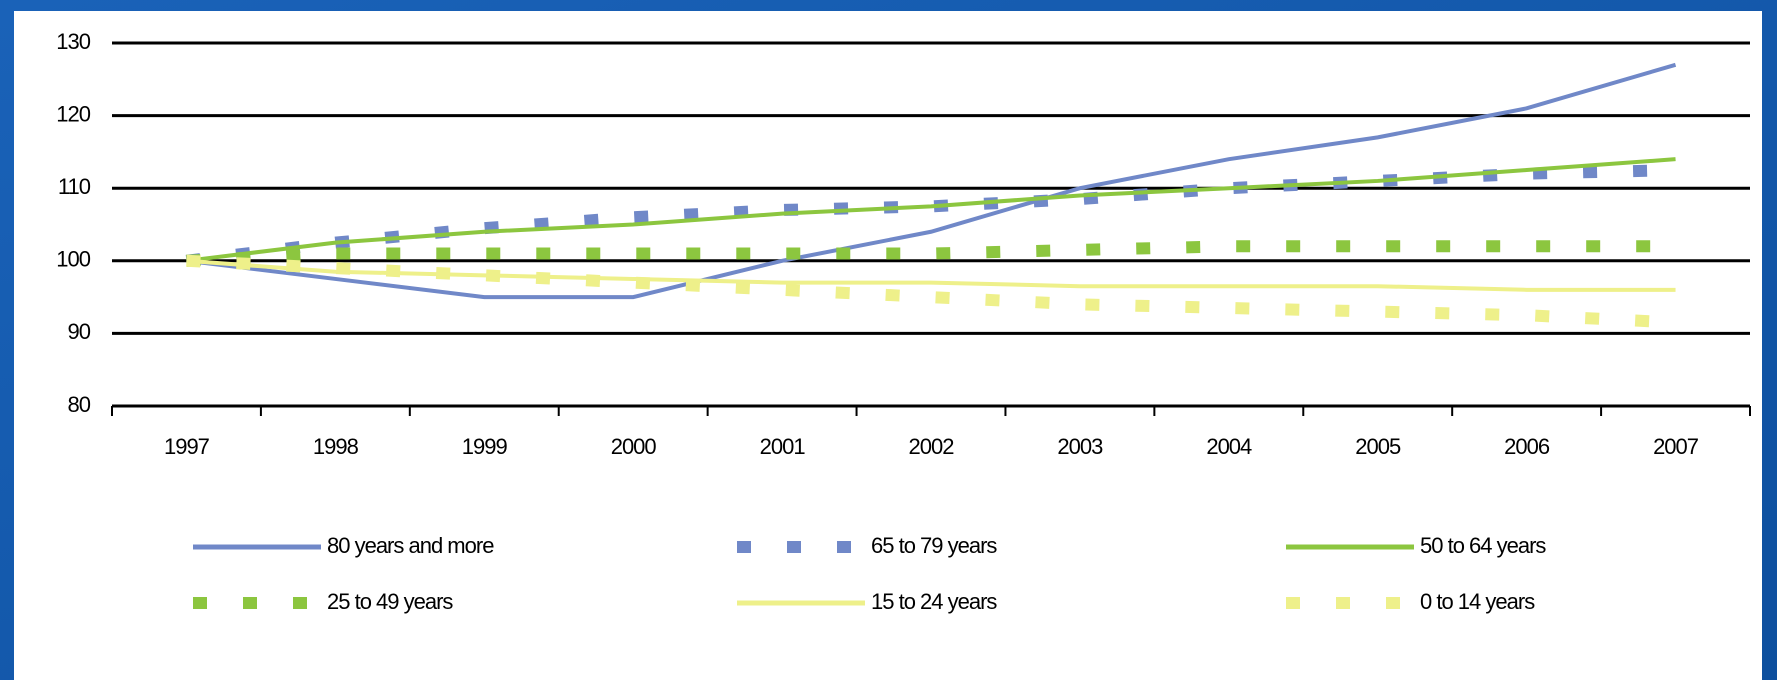 This screenshot has height=680, width=1777. I want to click on legend-label: 80 years and more, so click(410, 545).